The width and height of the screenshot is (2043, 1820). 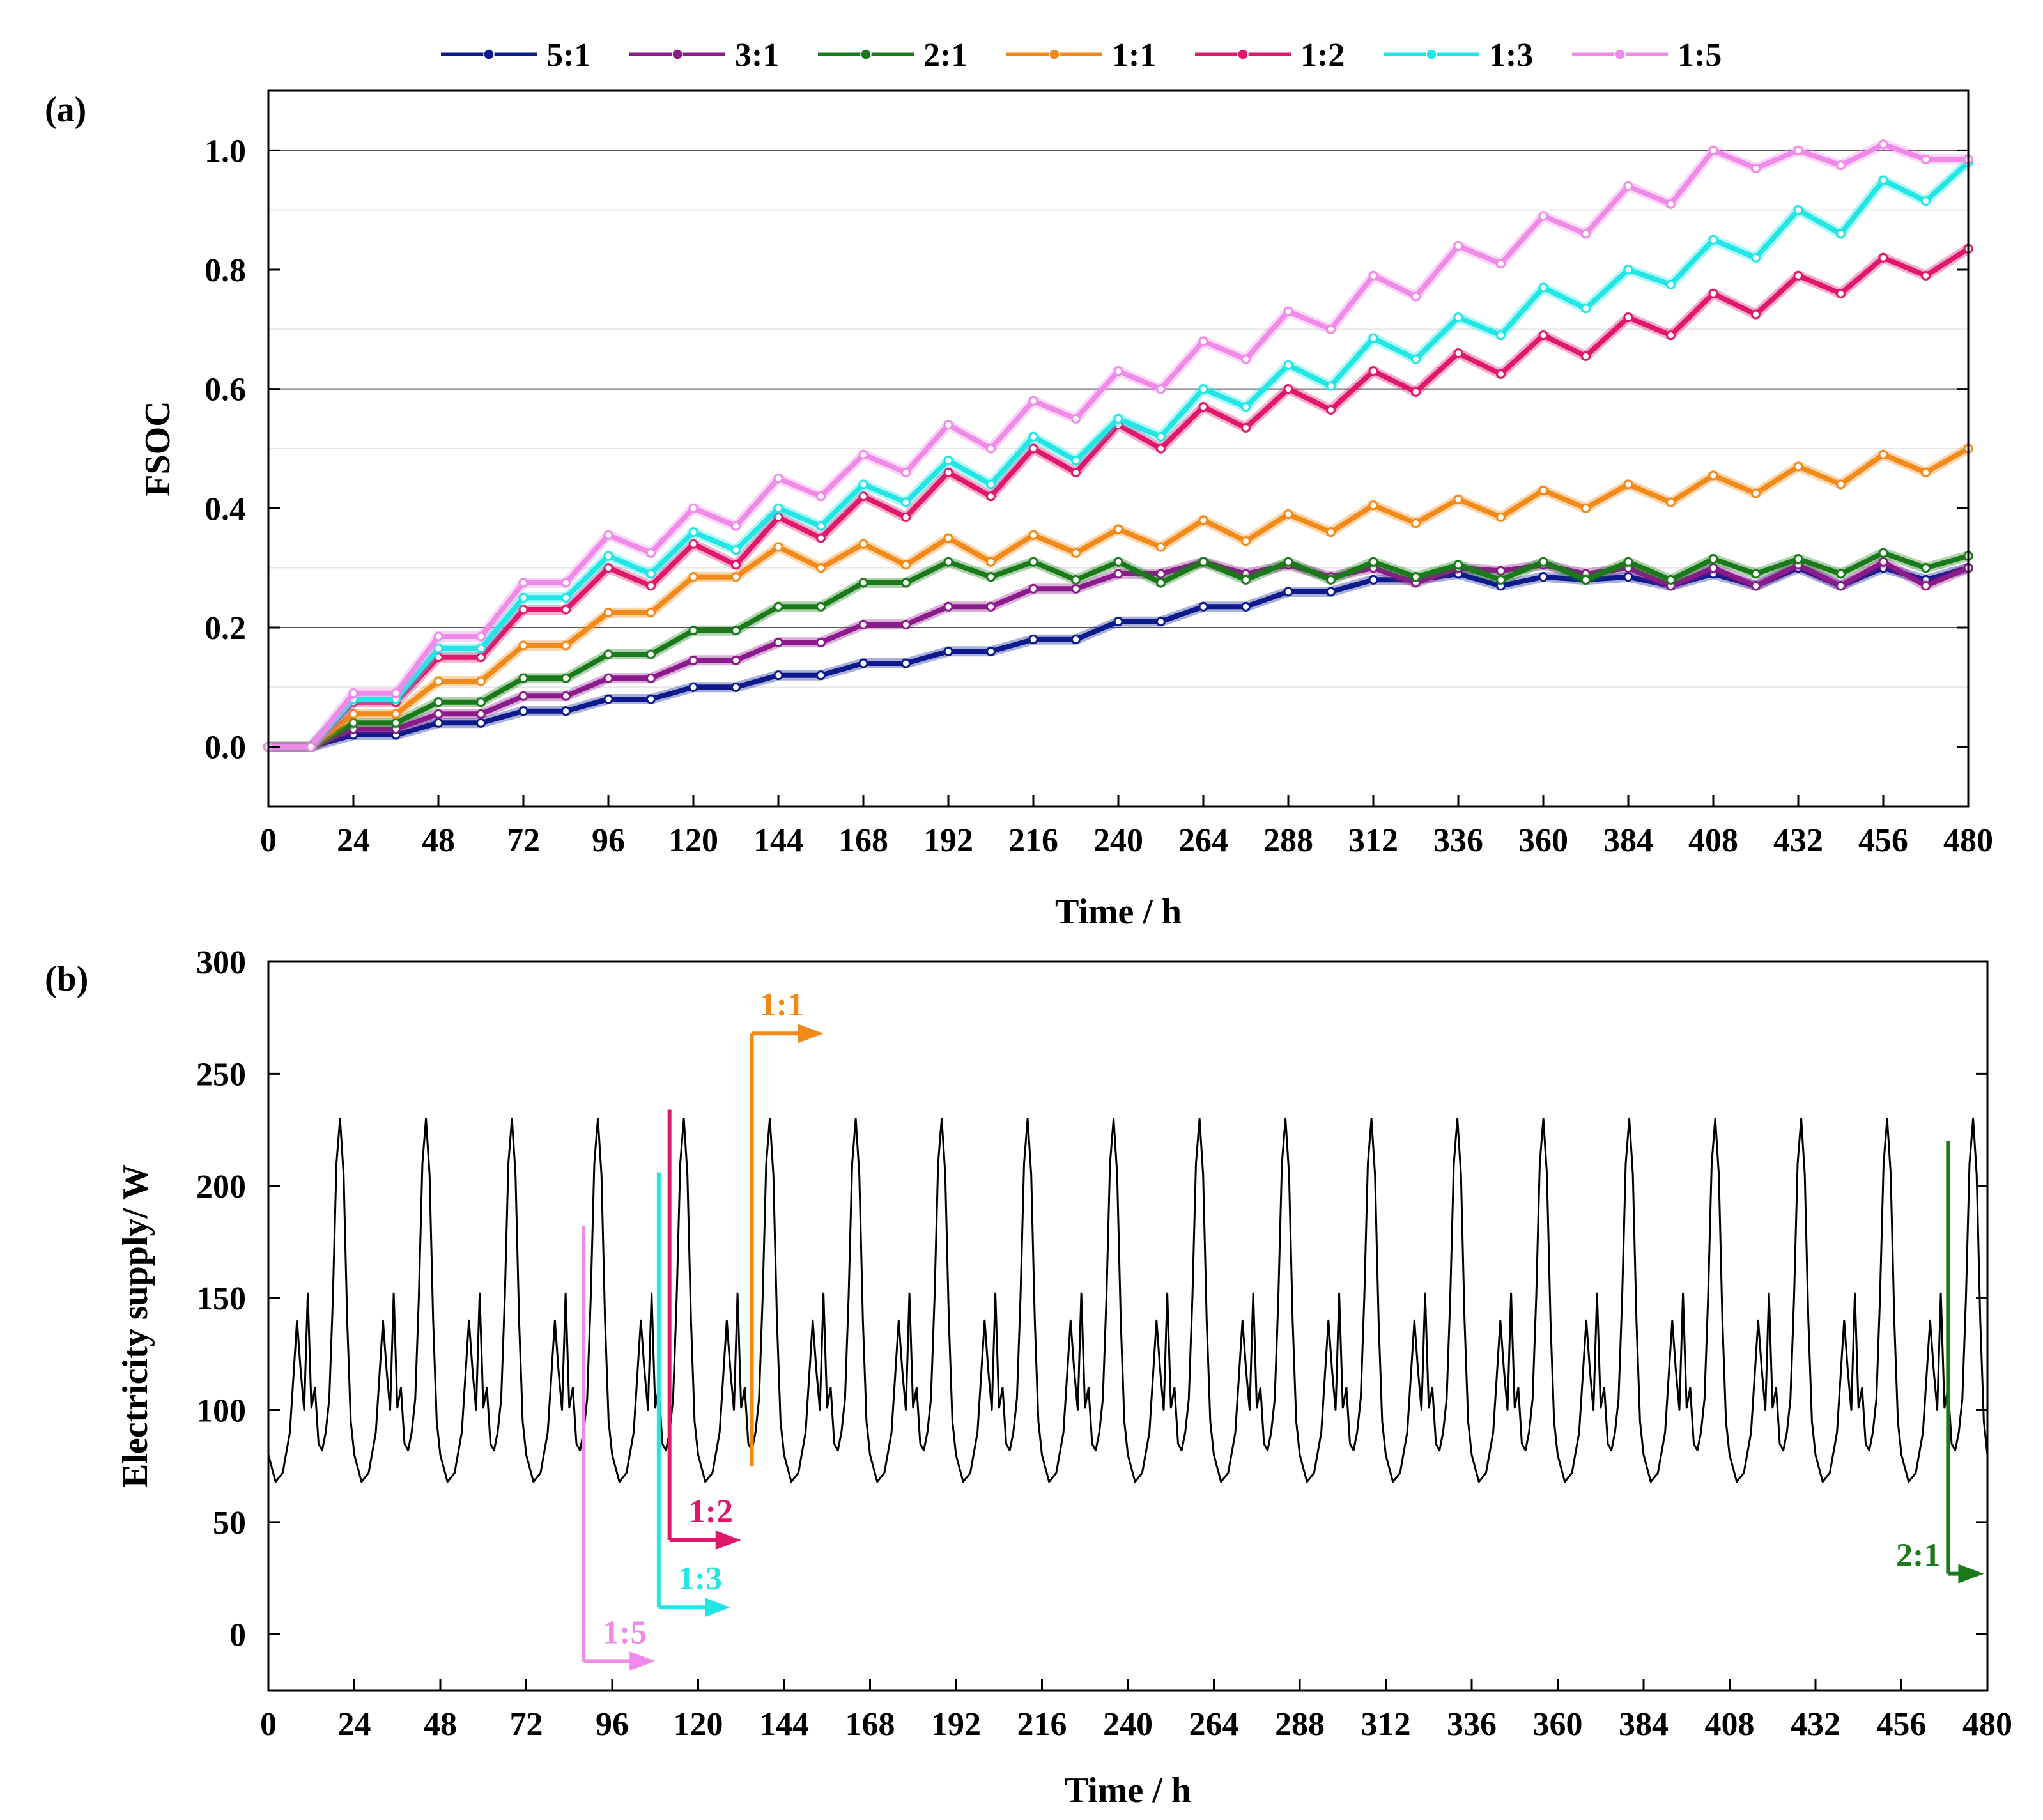 What do you see at coordinates (268, 840) in the screenshot?
I see `x-tick-label: 0` at bounding box center [268, 840].